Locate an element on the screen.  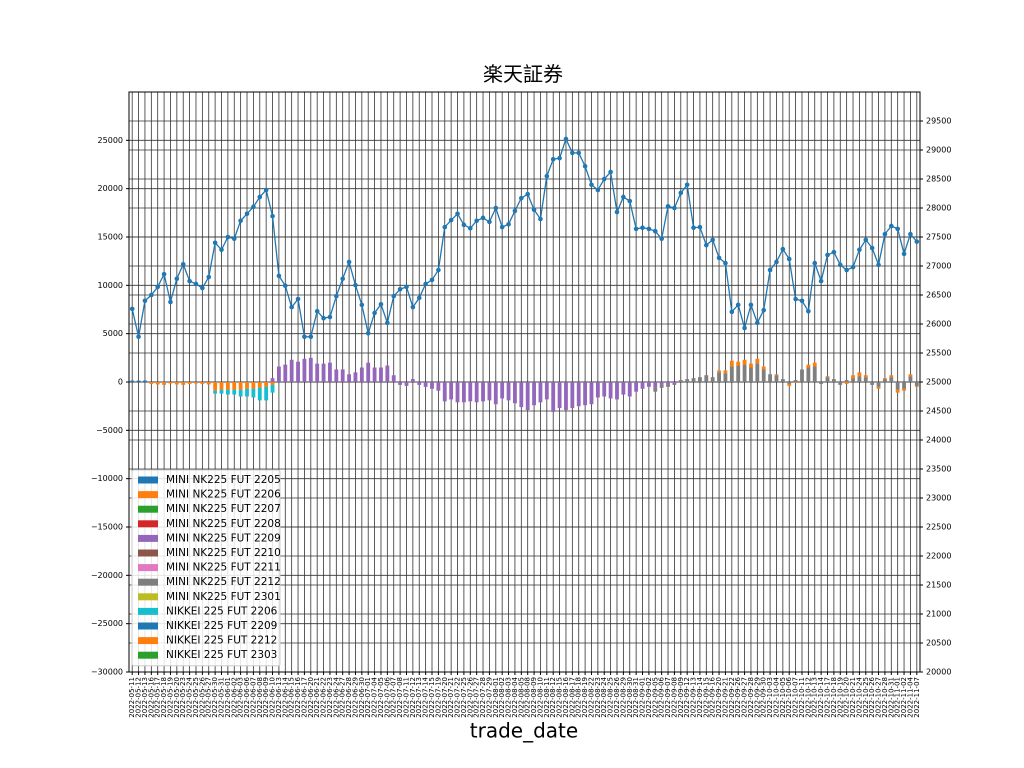
x-tick-label: 2022-07-27 is located at coordinates (477, 697).